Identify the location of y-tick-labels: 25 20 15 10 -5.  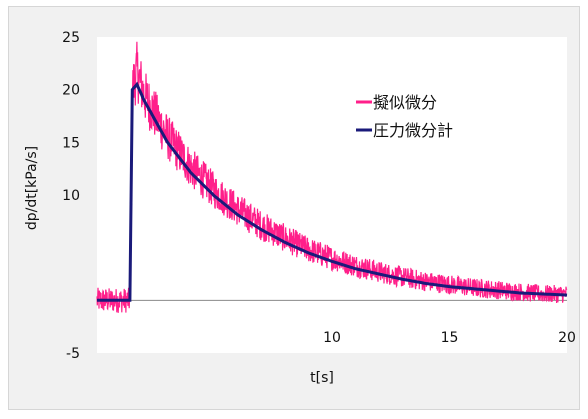
(71, 196).